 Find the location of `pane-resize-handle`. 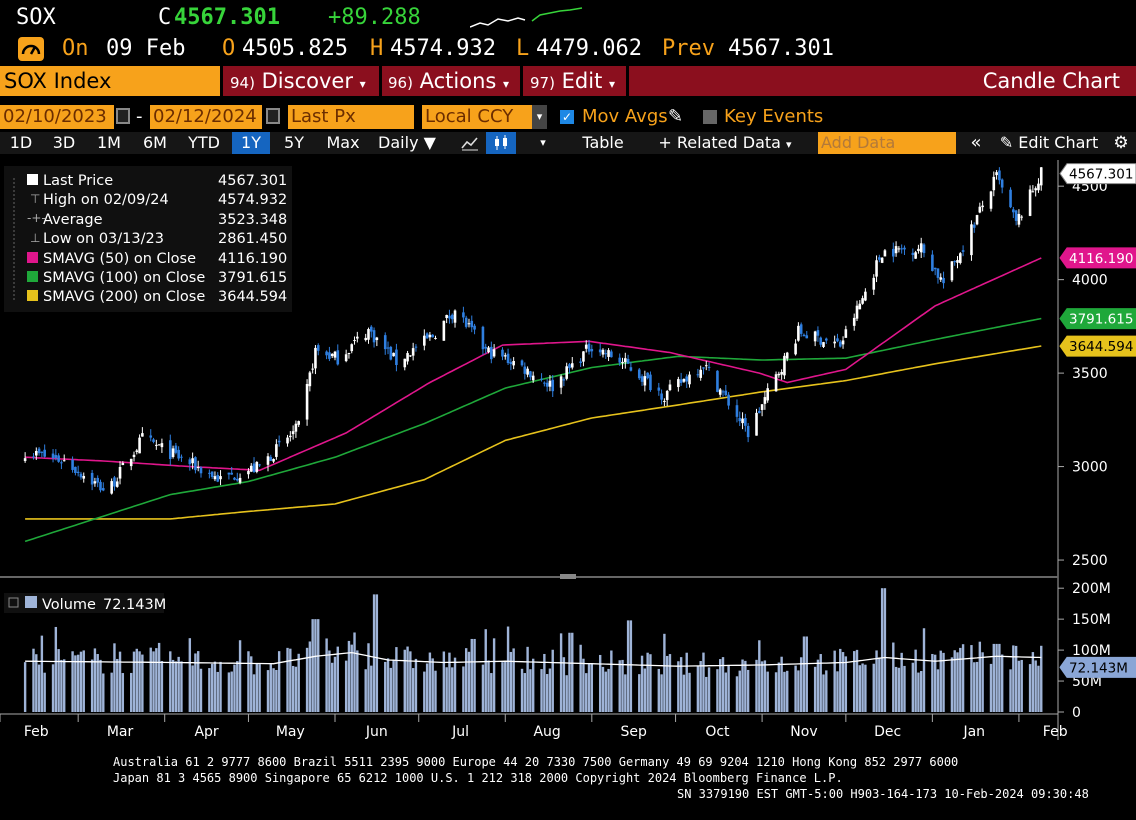

pane-resize-handle is located at coordinates (568, 576).